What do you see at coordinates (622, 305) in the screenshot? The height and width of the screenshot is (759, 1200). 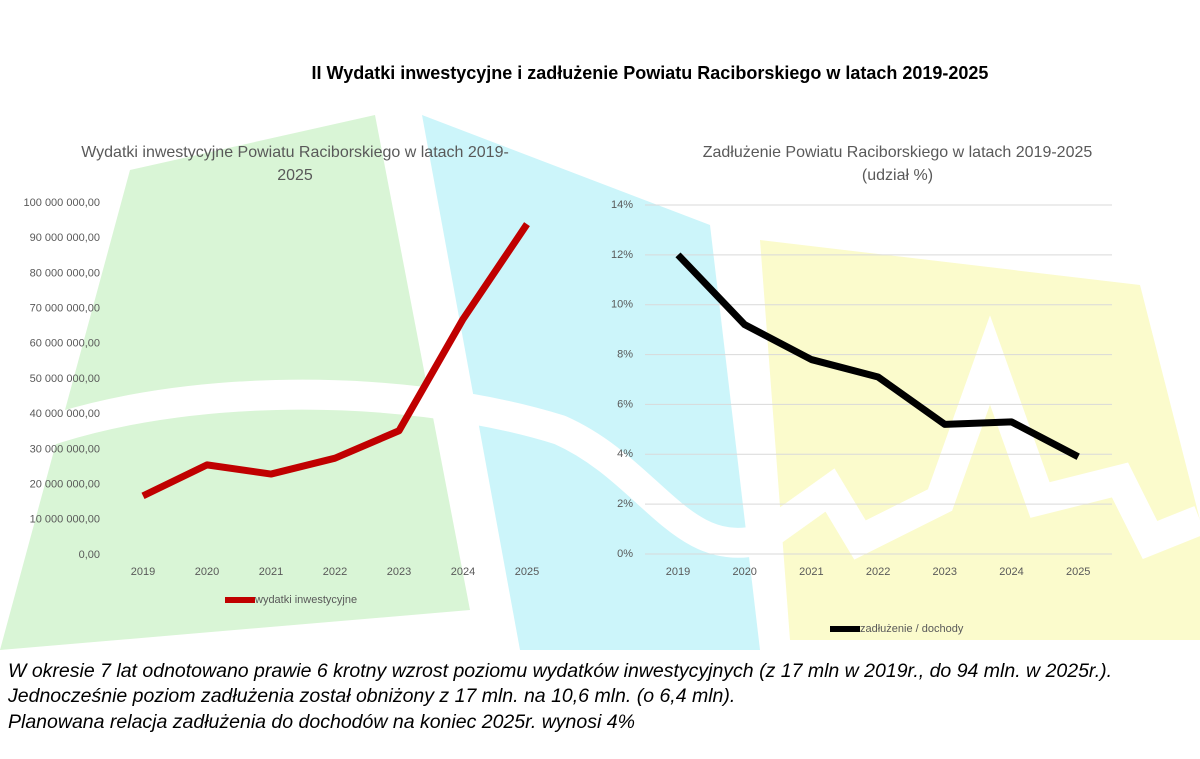 I see `y-tick-label: 10%` at bounding box center [622, 305].